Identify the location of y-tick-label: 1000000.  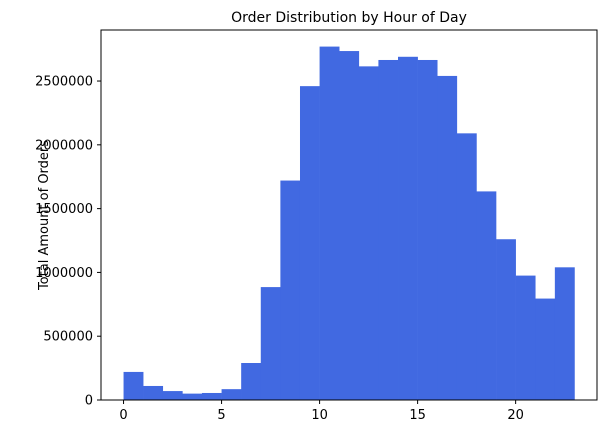
(64, 273).